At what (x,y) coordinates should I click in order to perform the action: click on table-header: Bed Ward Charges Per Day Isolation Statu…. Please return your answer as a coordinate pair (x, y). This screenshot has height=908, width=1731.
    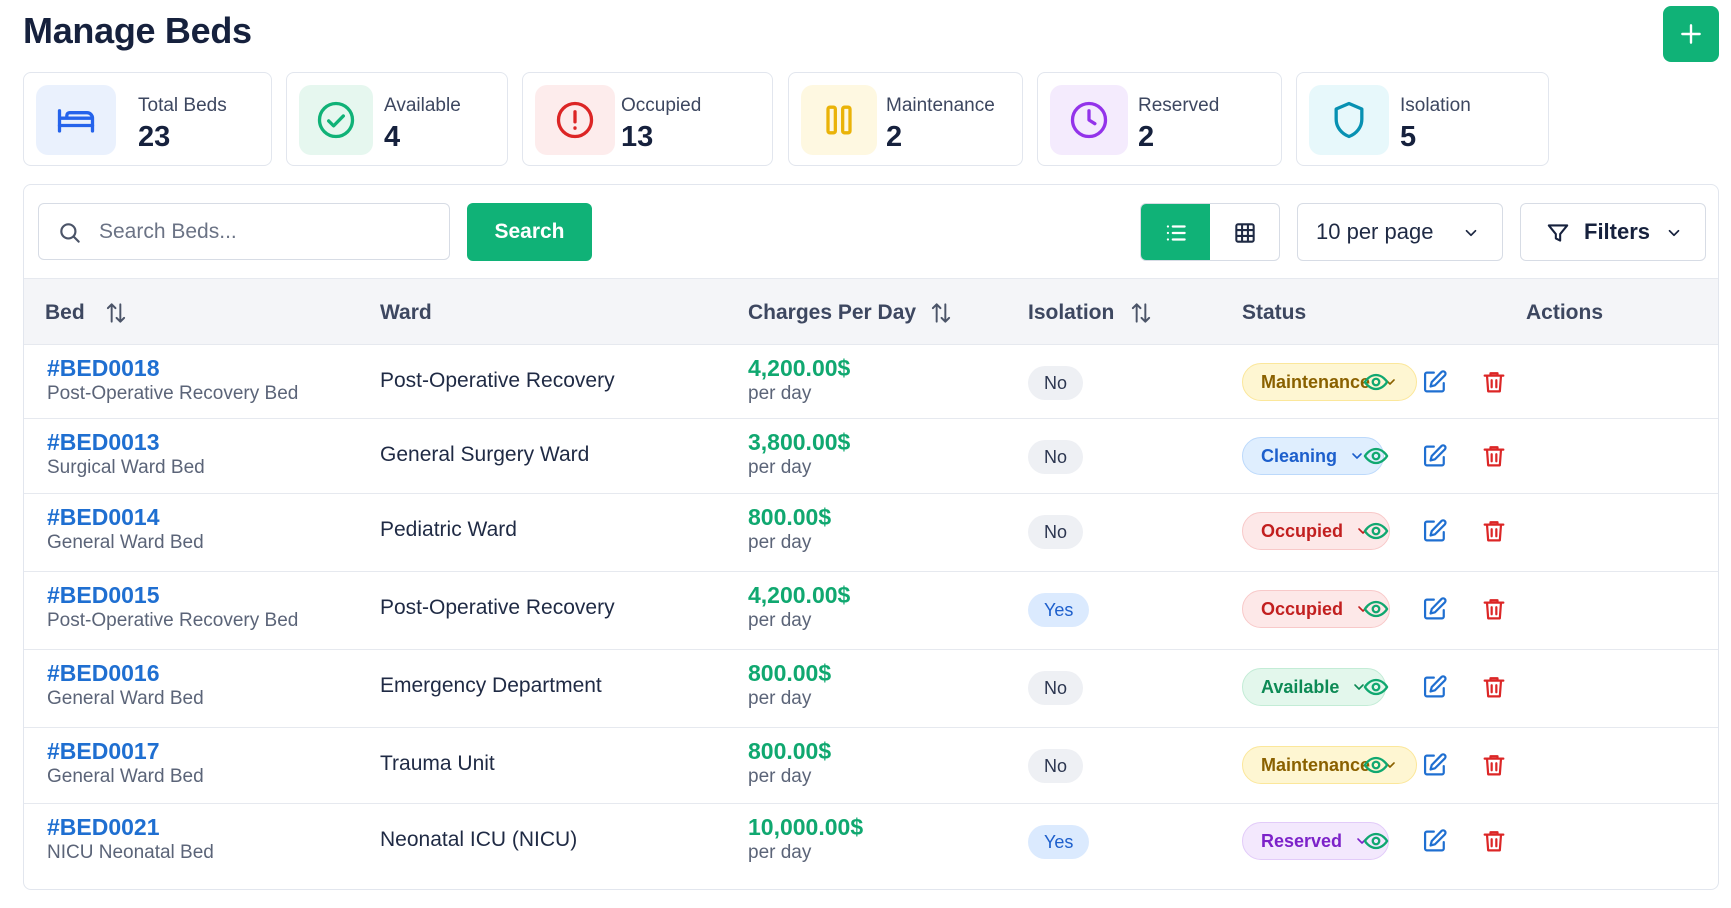
    Looking at the image, I should click on (871, 312).